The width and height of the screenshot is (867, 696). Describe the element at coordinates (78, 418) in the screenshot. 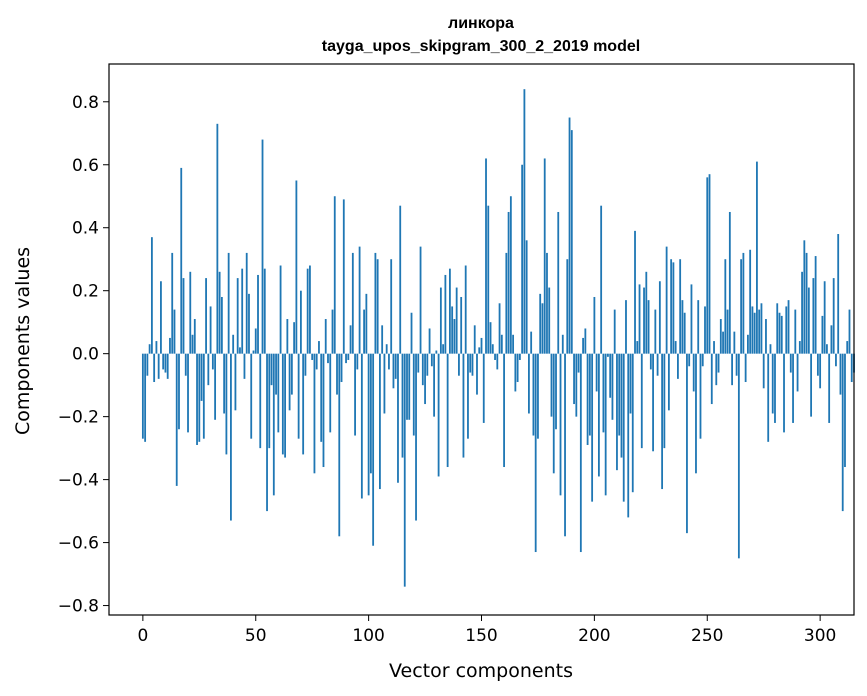

I see `y-tick-label: −0.2` at that location.